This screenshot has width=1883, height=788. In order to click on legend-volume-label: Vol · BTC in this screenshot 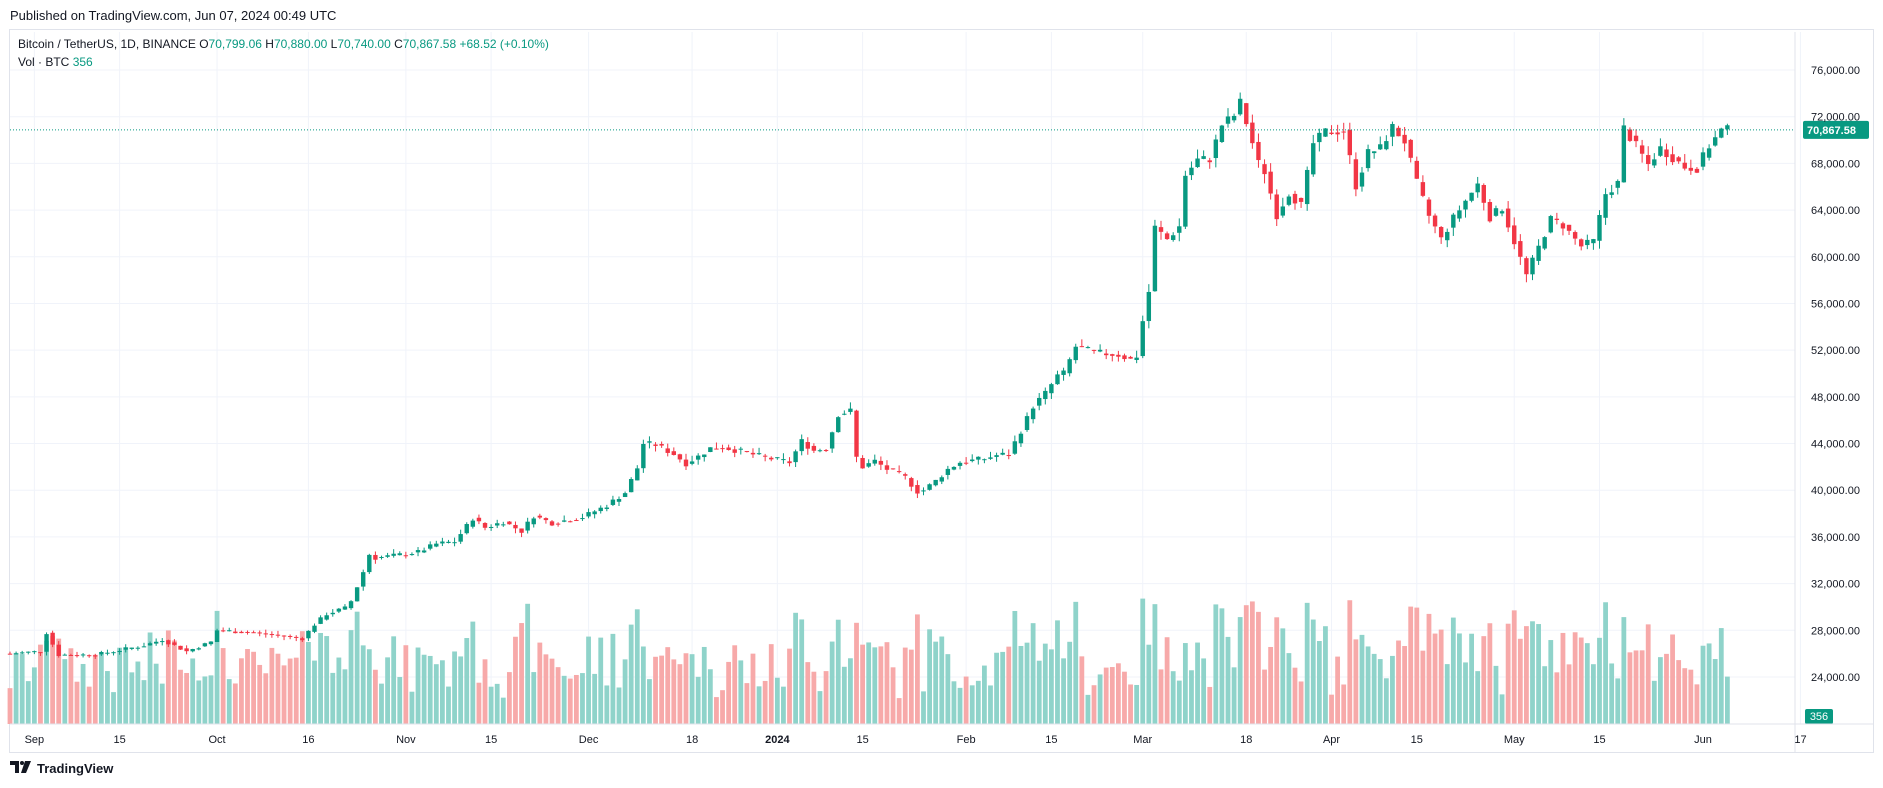, I will do `click(44, 62)`.